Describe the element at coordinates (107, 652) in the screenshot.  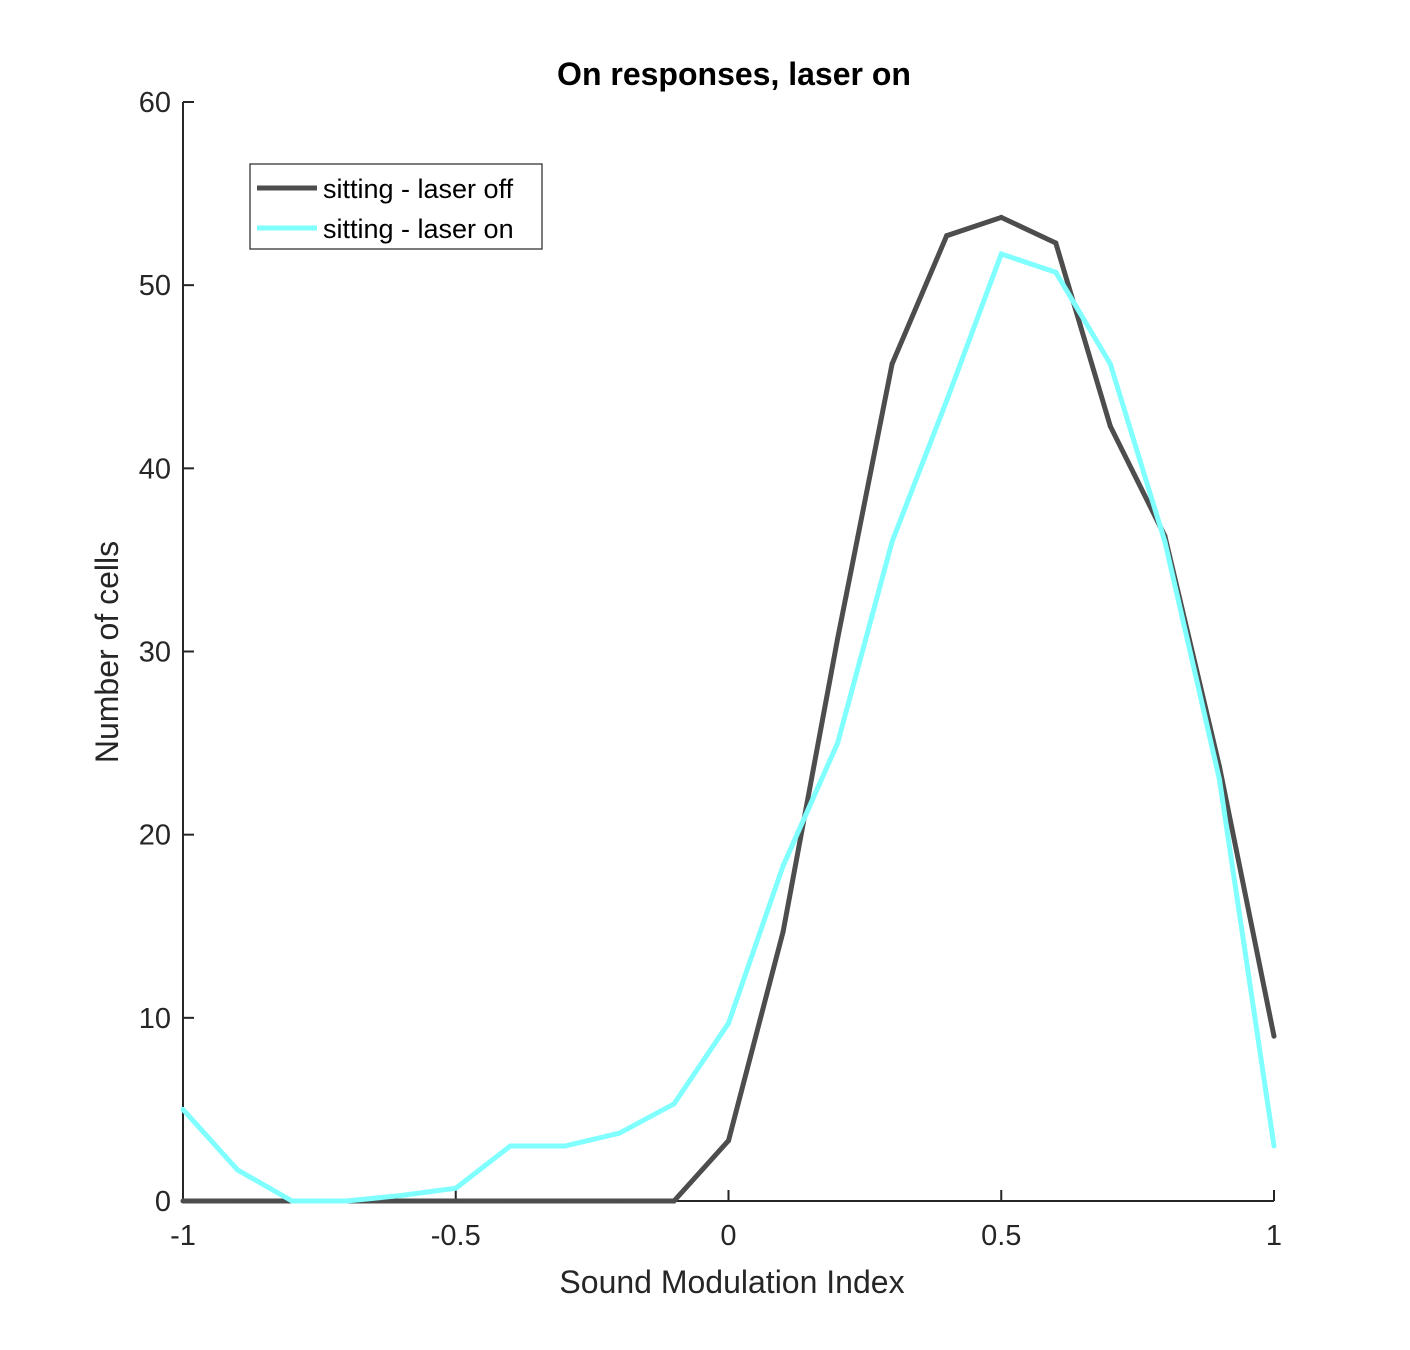
I see `y-axis-label: Number of cells` at that location.